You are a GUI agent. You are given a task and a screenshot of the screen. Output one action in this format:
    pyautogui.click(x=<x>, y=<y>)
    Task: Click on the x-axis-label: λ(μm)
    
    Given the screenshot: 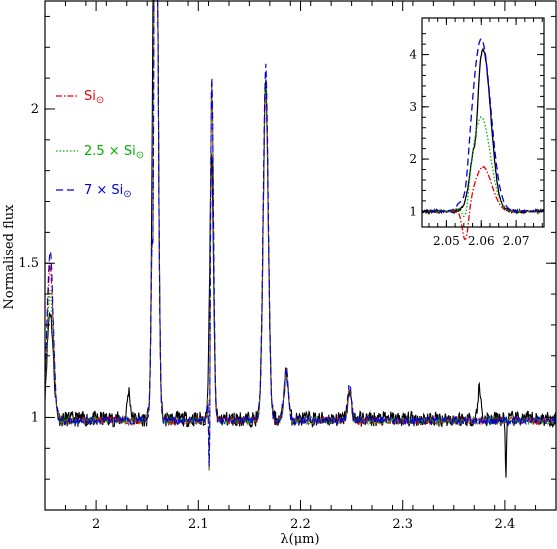 What is the action you would take?
    pyautogui.click(x=299, y=539)
    